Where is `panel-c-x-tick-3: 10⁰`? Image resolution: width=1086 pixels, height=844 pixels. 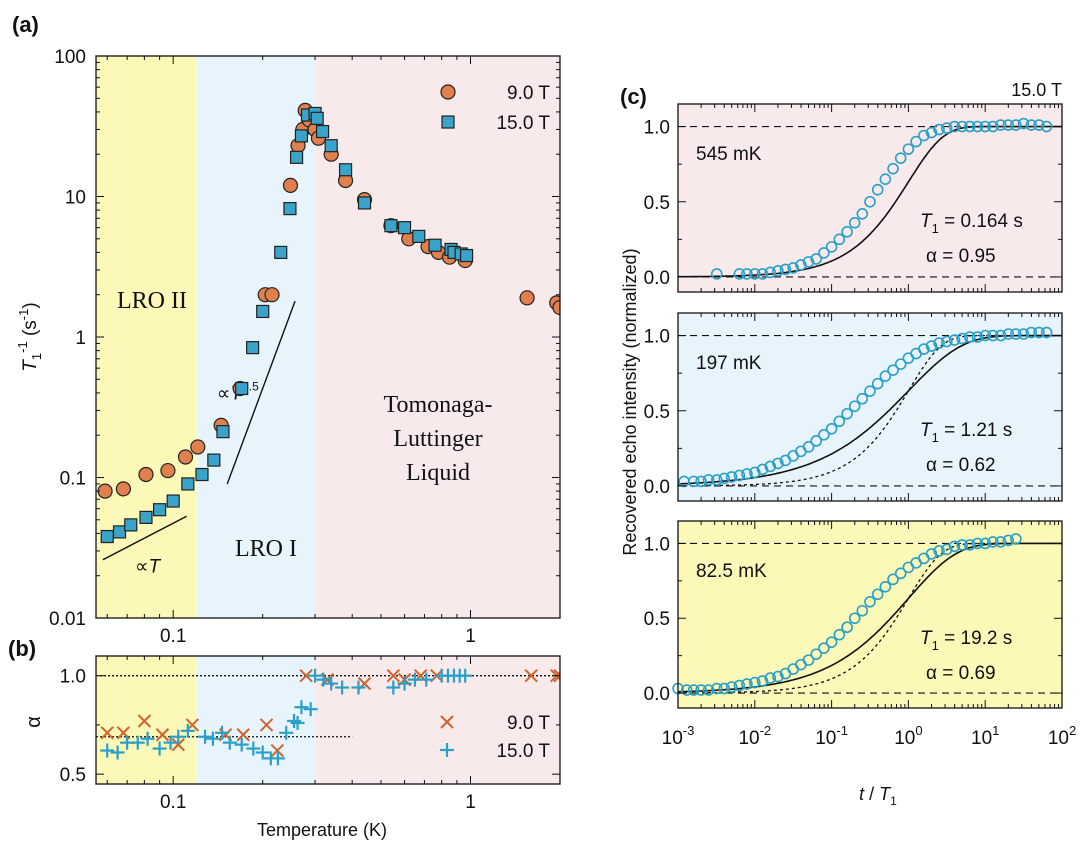
panel-c-x-tick-3: 10⁰ is located at coordinates (908, 736).